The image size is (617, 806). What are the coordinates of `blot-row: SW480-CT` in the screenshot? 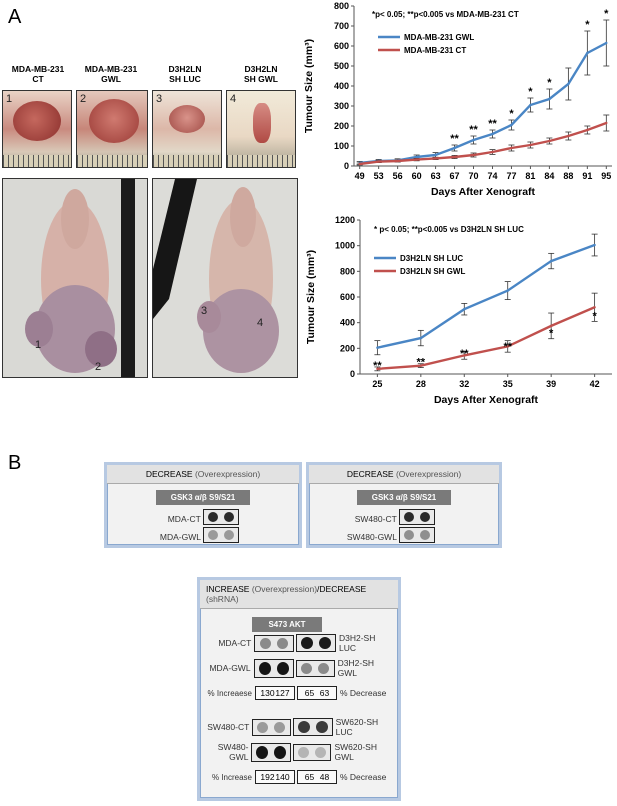 It's located at (395, 517).